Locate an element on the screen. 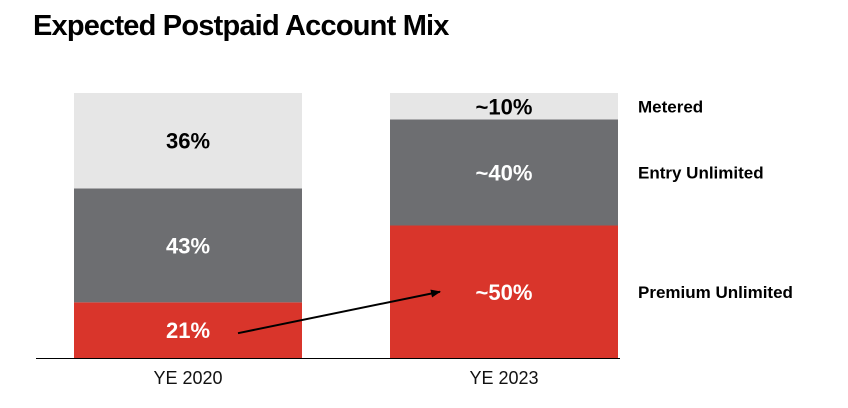 The width and height of the screenshot is (848, 408). chart-title: Expected Postpaid Account Mix is located at coordinates (241, 26).